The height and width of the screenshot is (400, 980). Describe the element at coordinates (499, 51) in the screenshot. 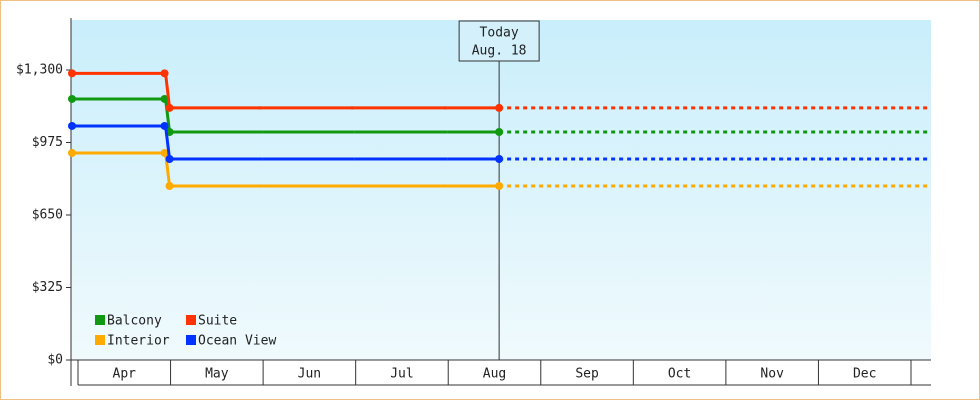

I see `today-label: Aug. 18` at that location.